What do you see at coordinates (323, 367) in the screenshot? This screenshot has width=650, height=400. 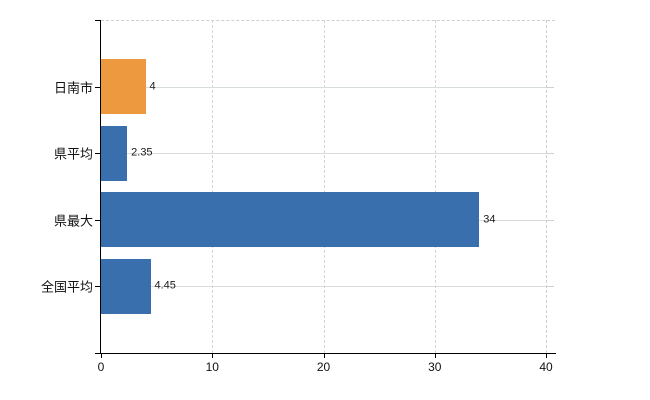 I see `x-tick-label: 20` at bounding box center [323, 367].